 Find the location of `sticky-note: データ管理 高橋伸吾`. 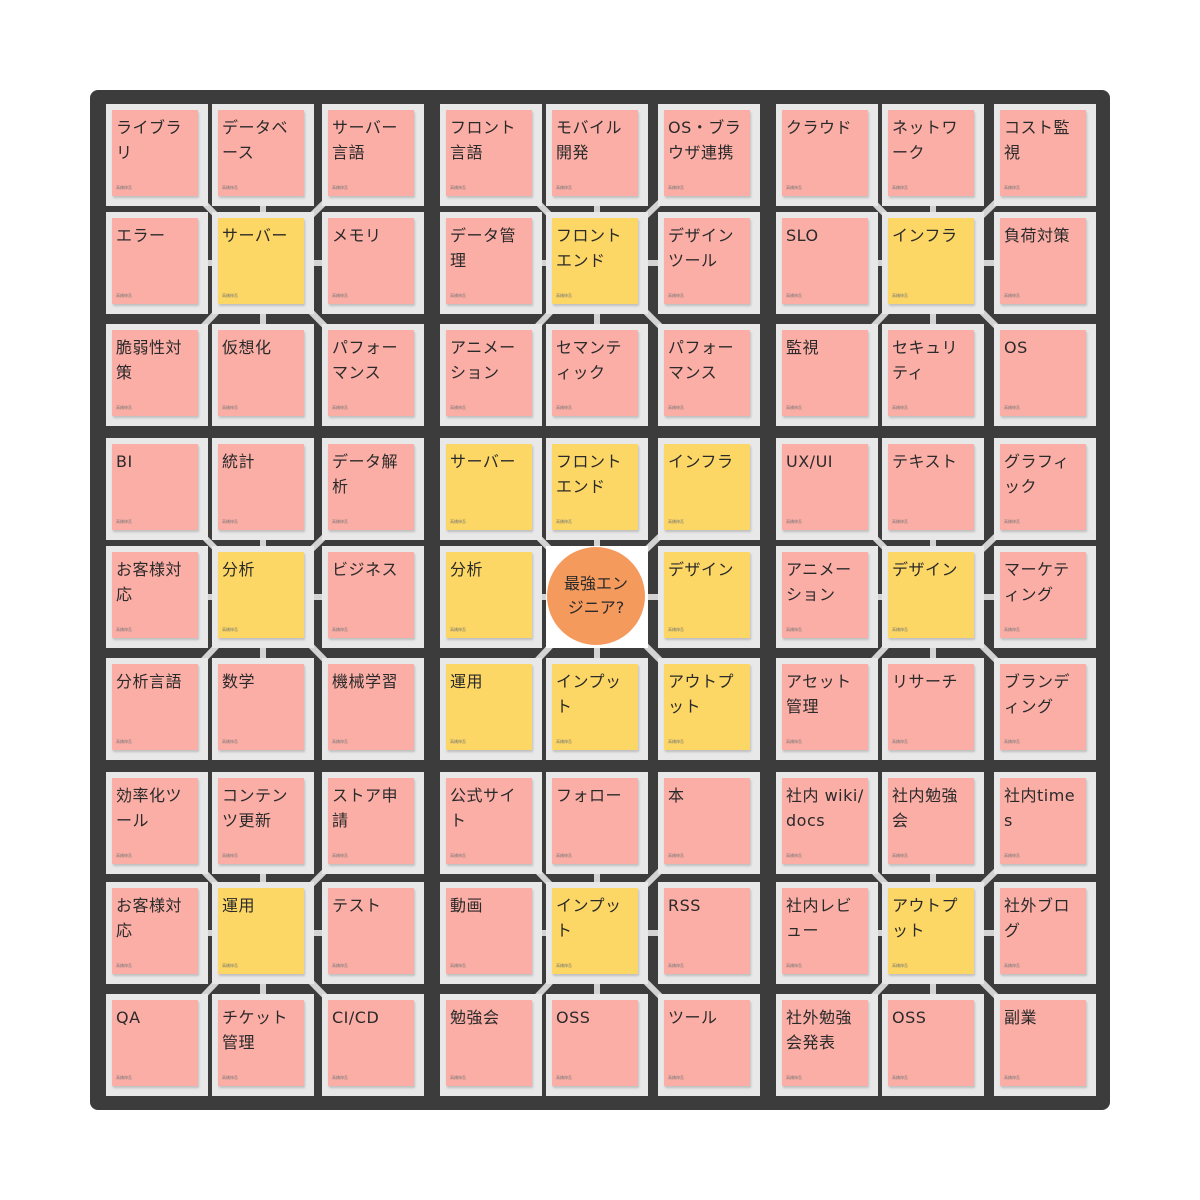

sticky-note: データ管理 高橋伸吾 is located at coordinates (489, 261).